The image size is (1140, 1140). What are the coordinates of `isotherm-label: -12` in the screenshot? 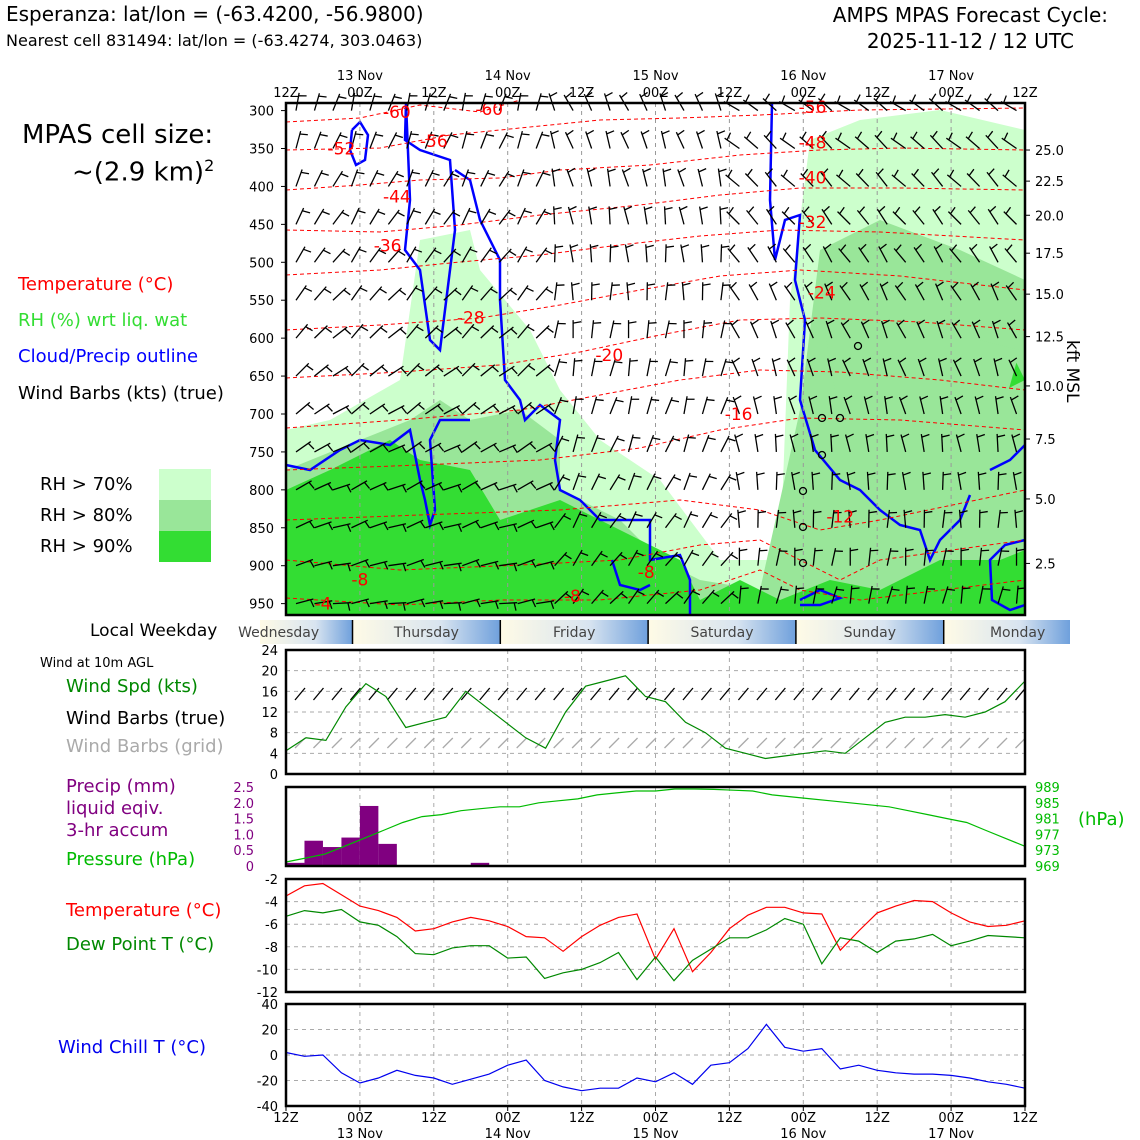 It's located at (840, 517).